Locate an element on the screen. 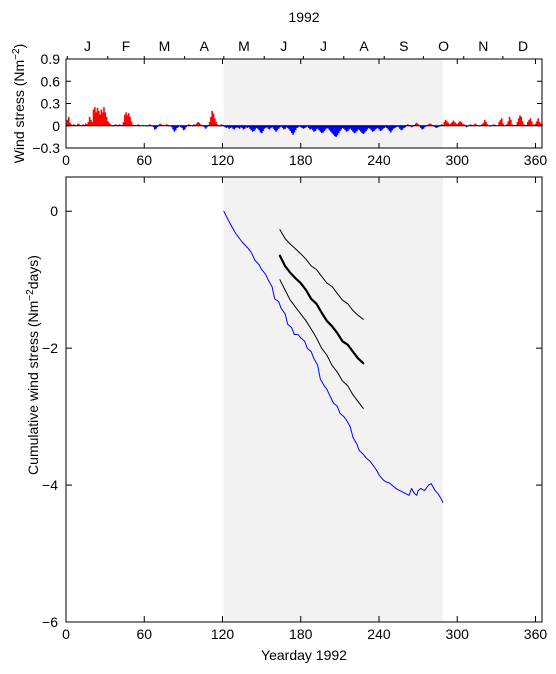  y-tick-label: 0.3 is located at coordinates (51, 104).